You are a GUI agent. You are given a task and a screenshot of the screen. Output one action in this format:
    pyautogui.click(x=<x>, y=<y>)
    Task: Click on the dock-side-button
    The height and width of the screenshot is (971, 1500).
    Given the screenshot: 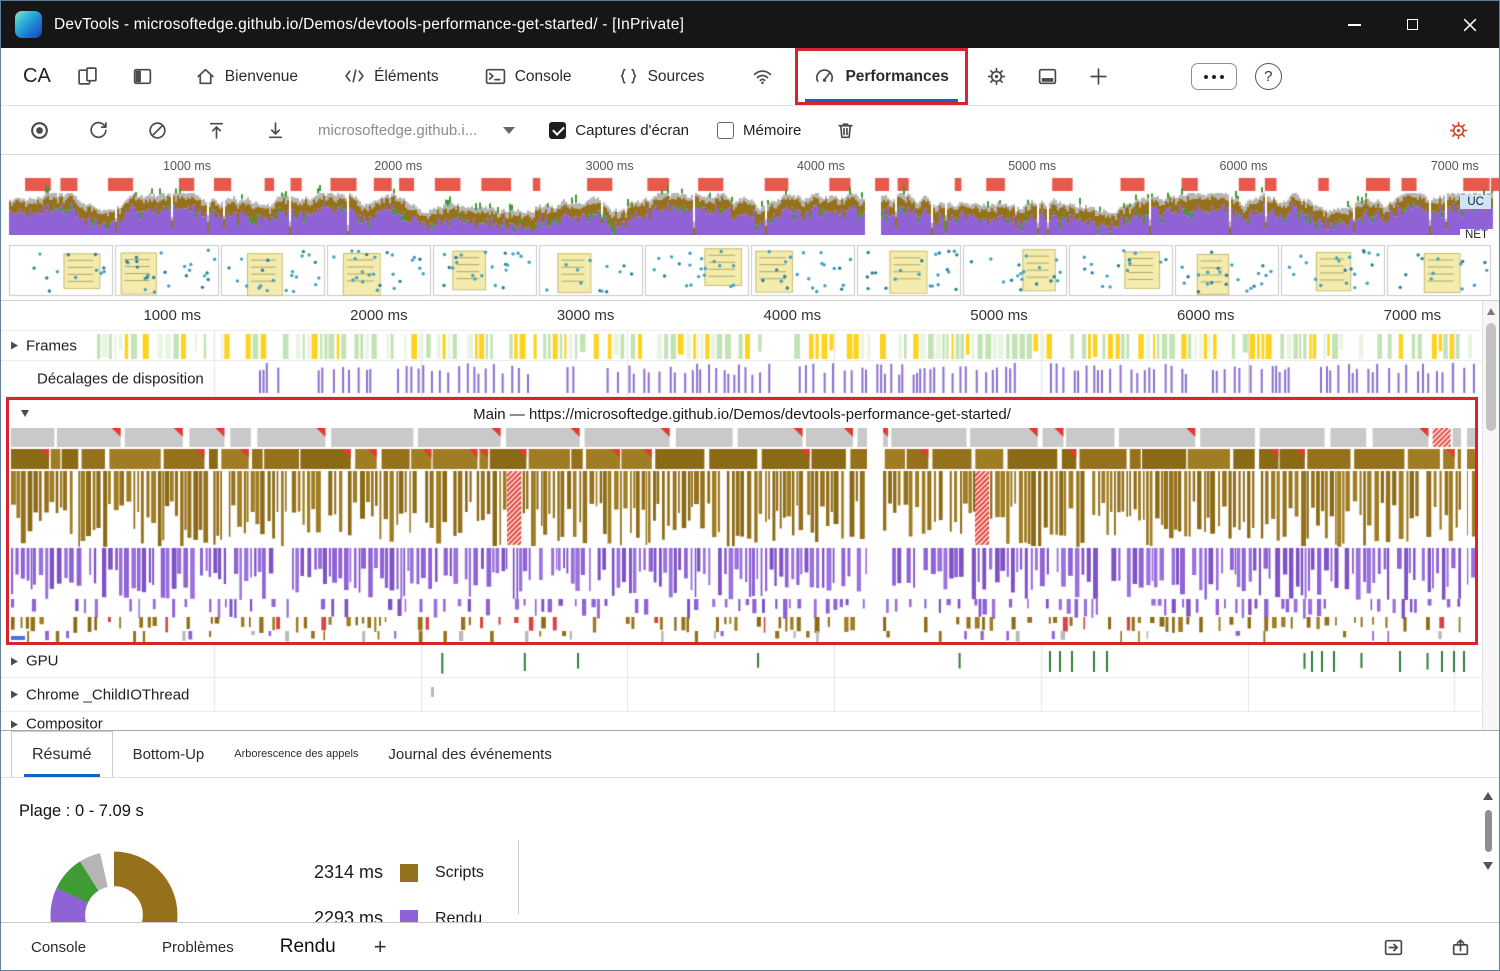 What is the action you would take?
    pyautogui.click(x=1047, y=76)
    